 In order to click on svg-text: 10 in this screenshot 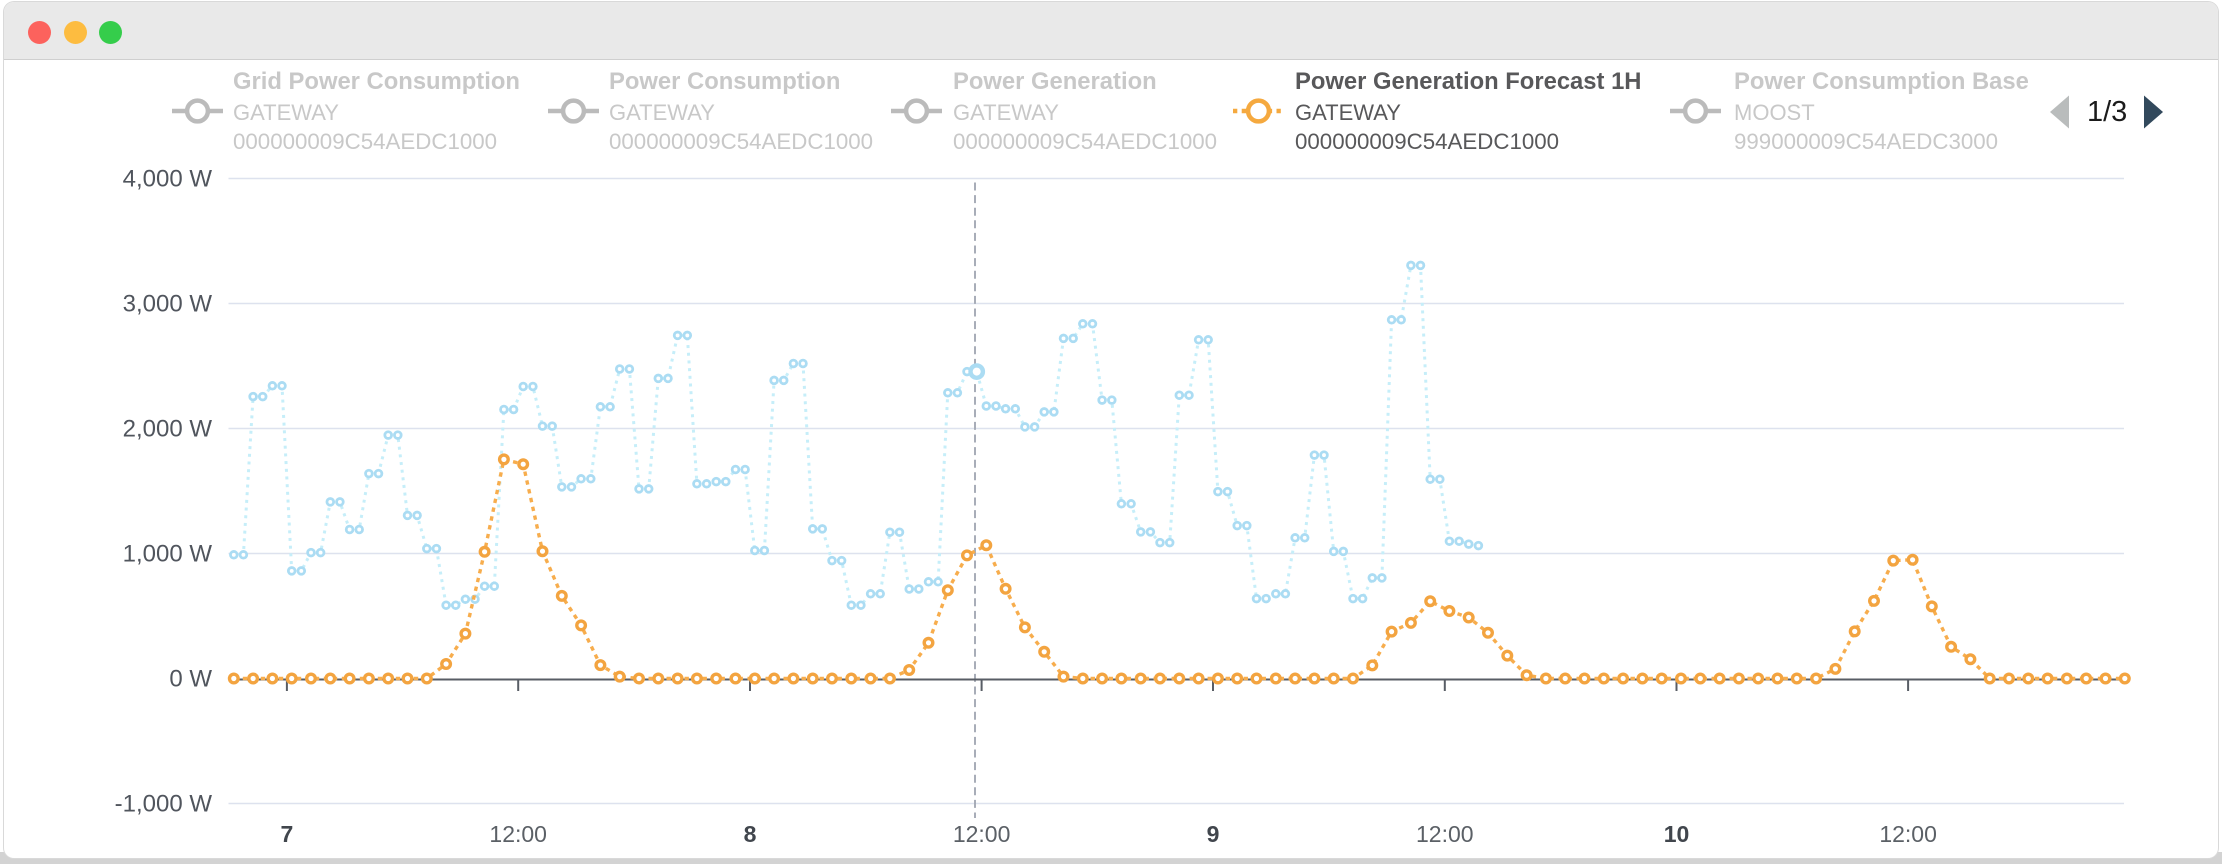, I will do `click(1677, 834)`.